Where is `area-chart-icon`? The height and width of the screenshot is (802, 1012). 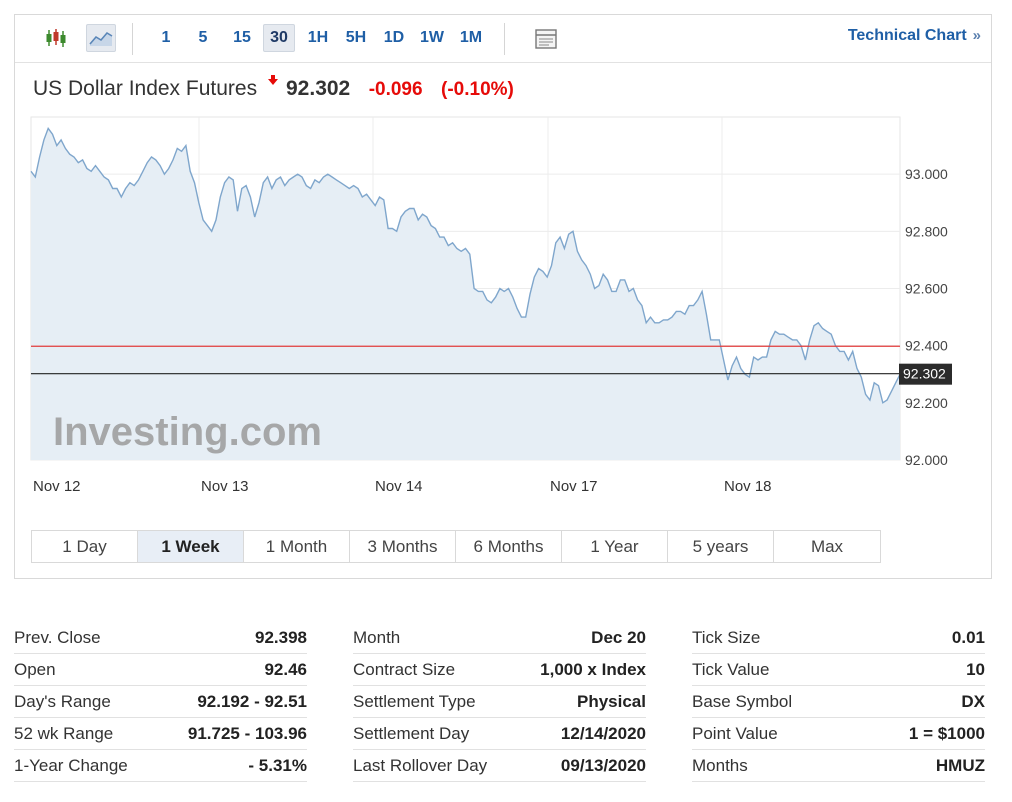 area-chart-icon is located at coordinates (101, 38).